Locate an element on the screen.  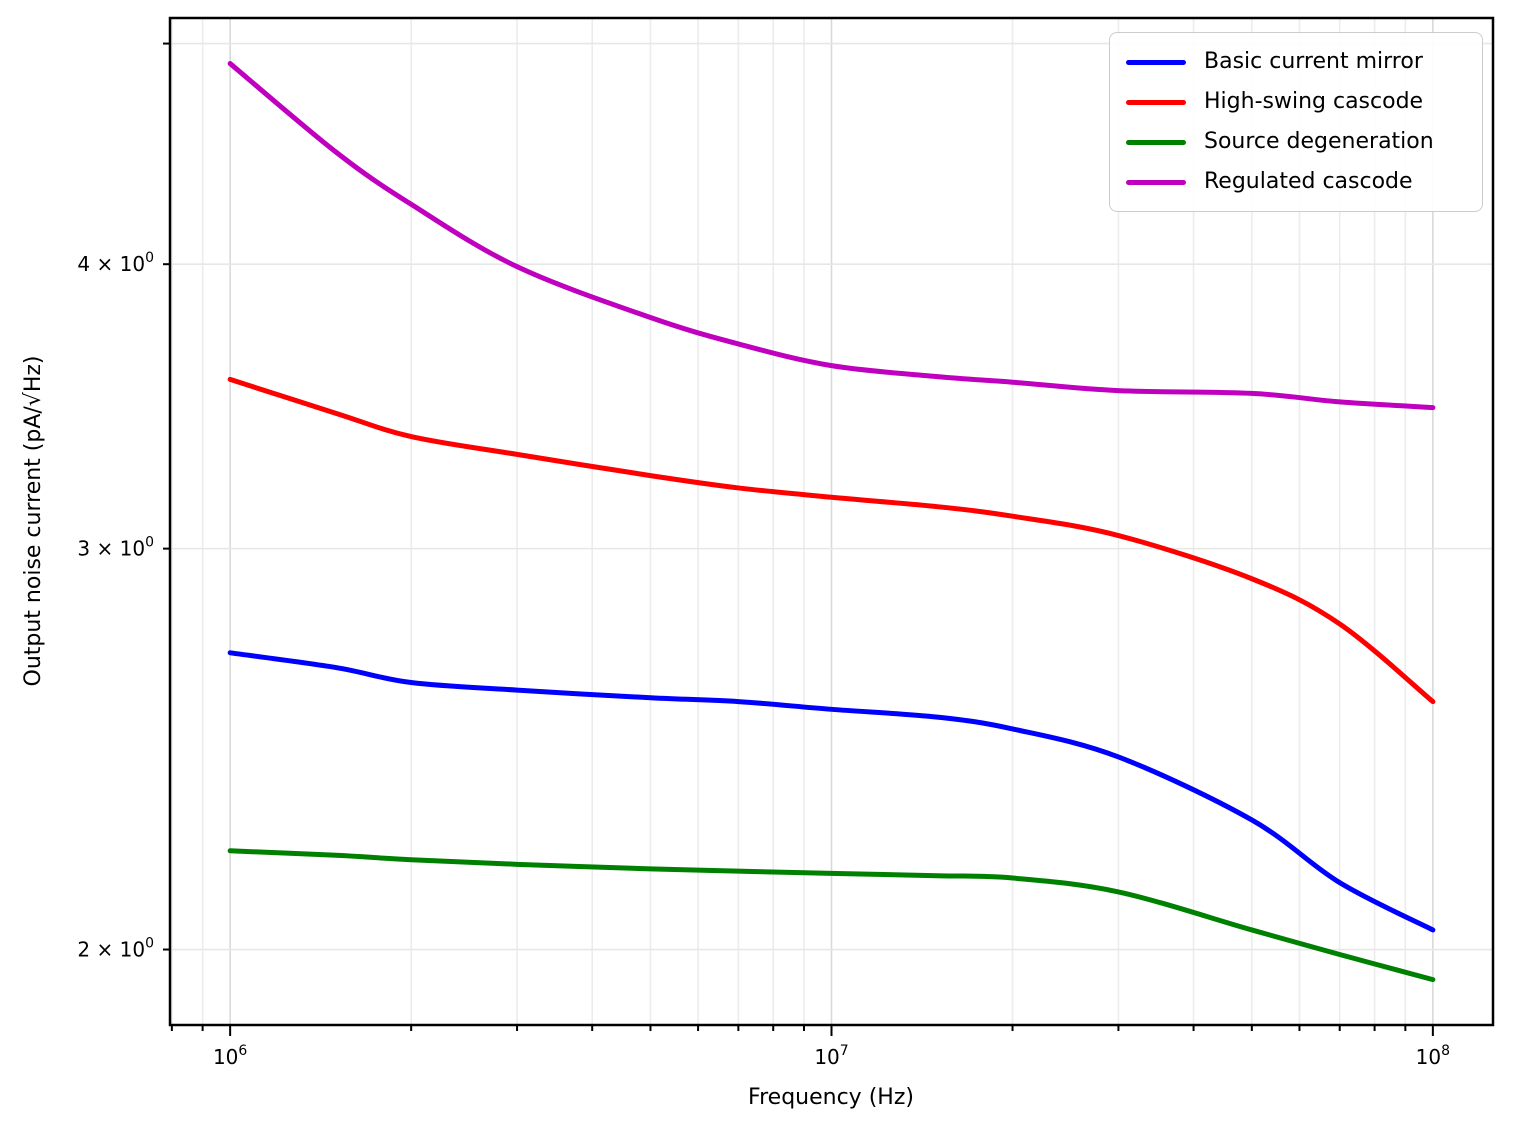
legend-item-0: Basic current mirror is located at coordinates (1296, 62).